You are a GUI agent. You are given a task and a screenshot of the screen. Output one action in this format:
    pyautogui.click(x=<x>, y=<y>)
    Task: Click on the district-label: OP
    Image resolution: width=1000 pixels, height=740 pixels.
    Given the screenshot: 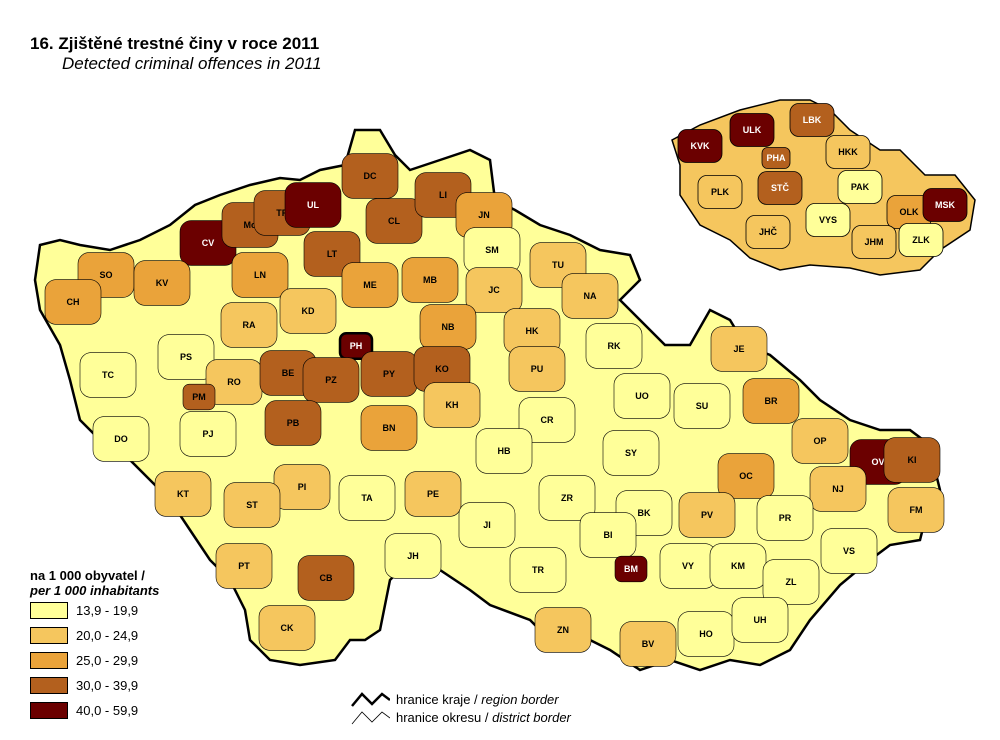 What is the action you would take?
    pyautogui.click(x=819, y=441)
    